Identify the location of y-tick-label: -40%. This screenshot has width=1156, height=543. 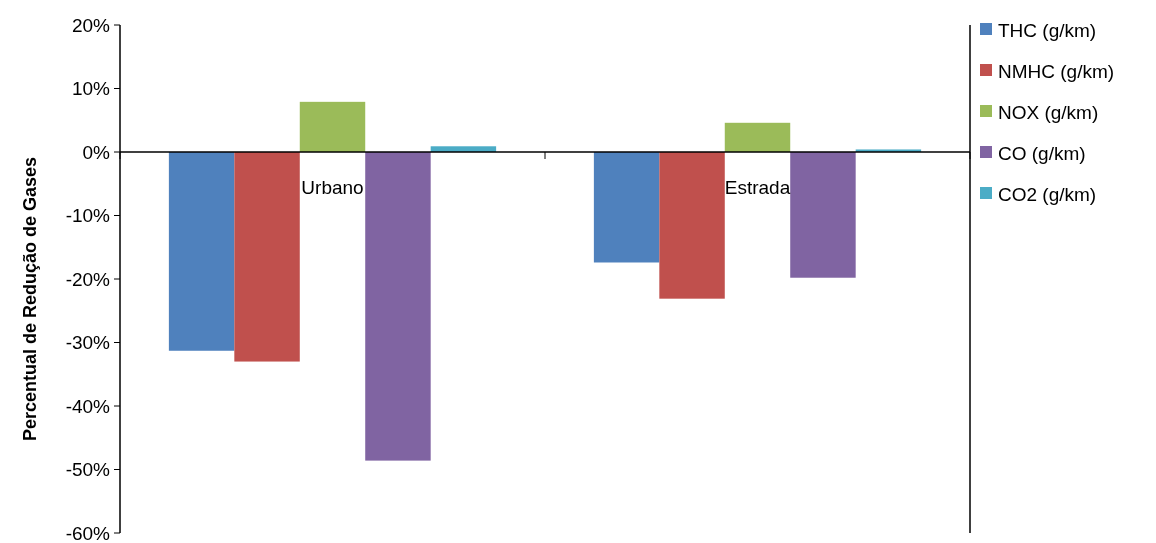
(88, 406).